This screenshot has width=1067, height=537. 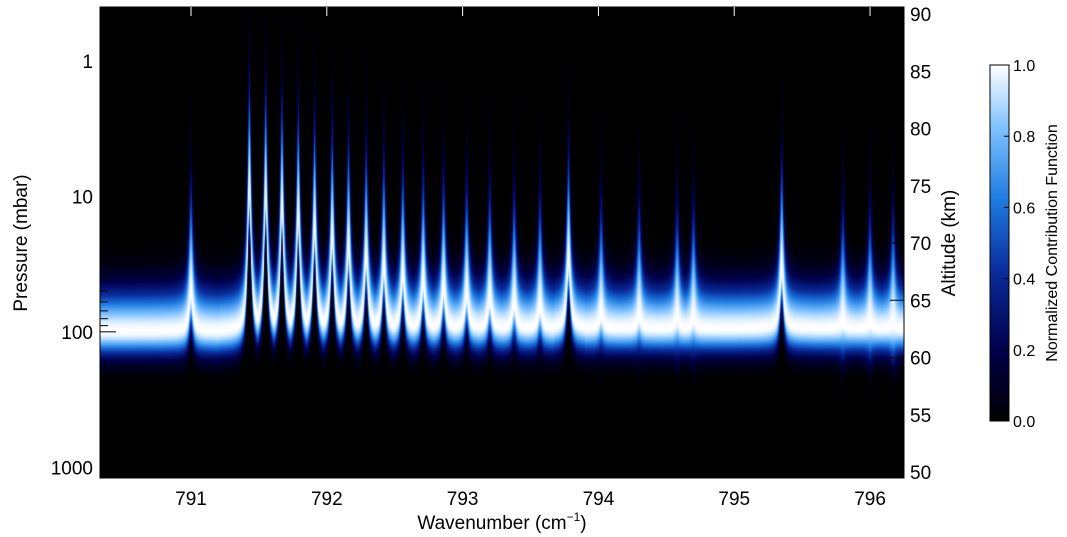 What do you see at coordinates (920, 187) in the screenshot?
I see `altitude-tick-label: 75` at bounding box center [920, 187].